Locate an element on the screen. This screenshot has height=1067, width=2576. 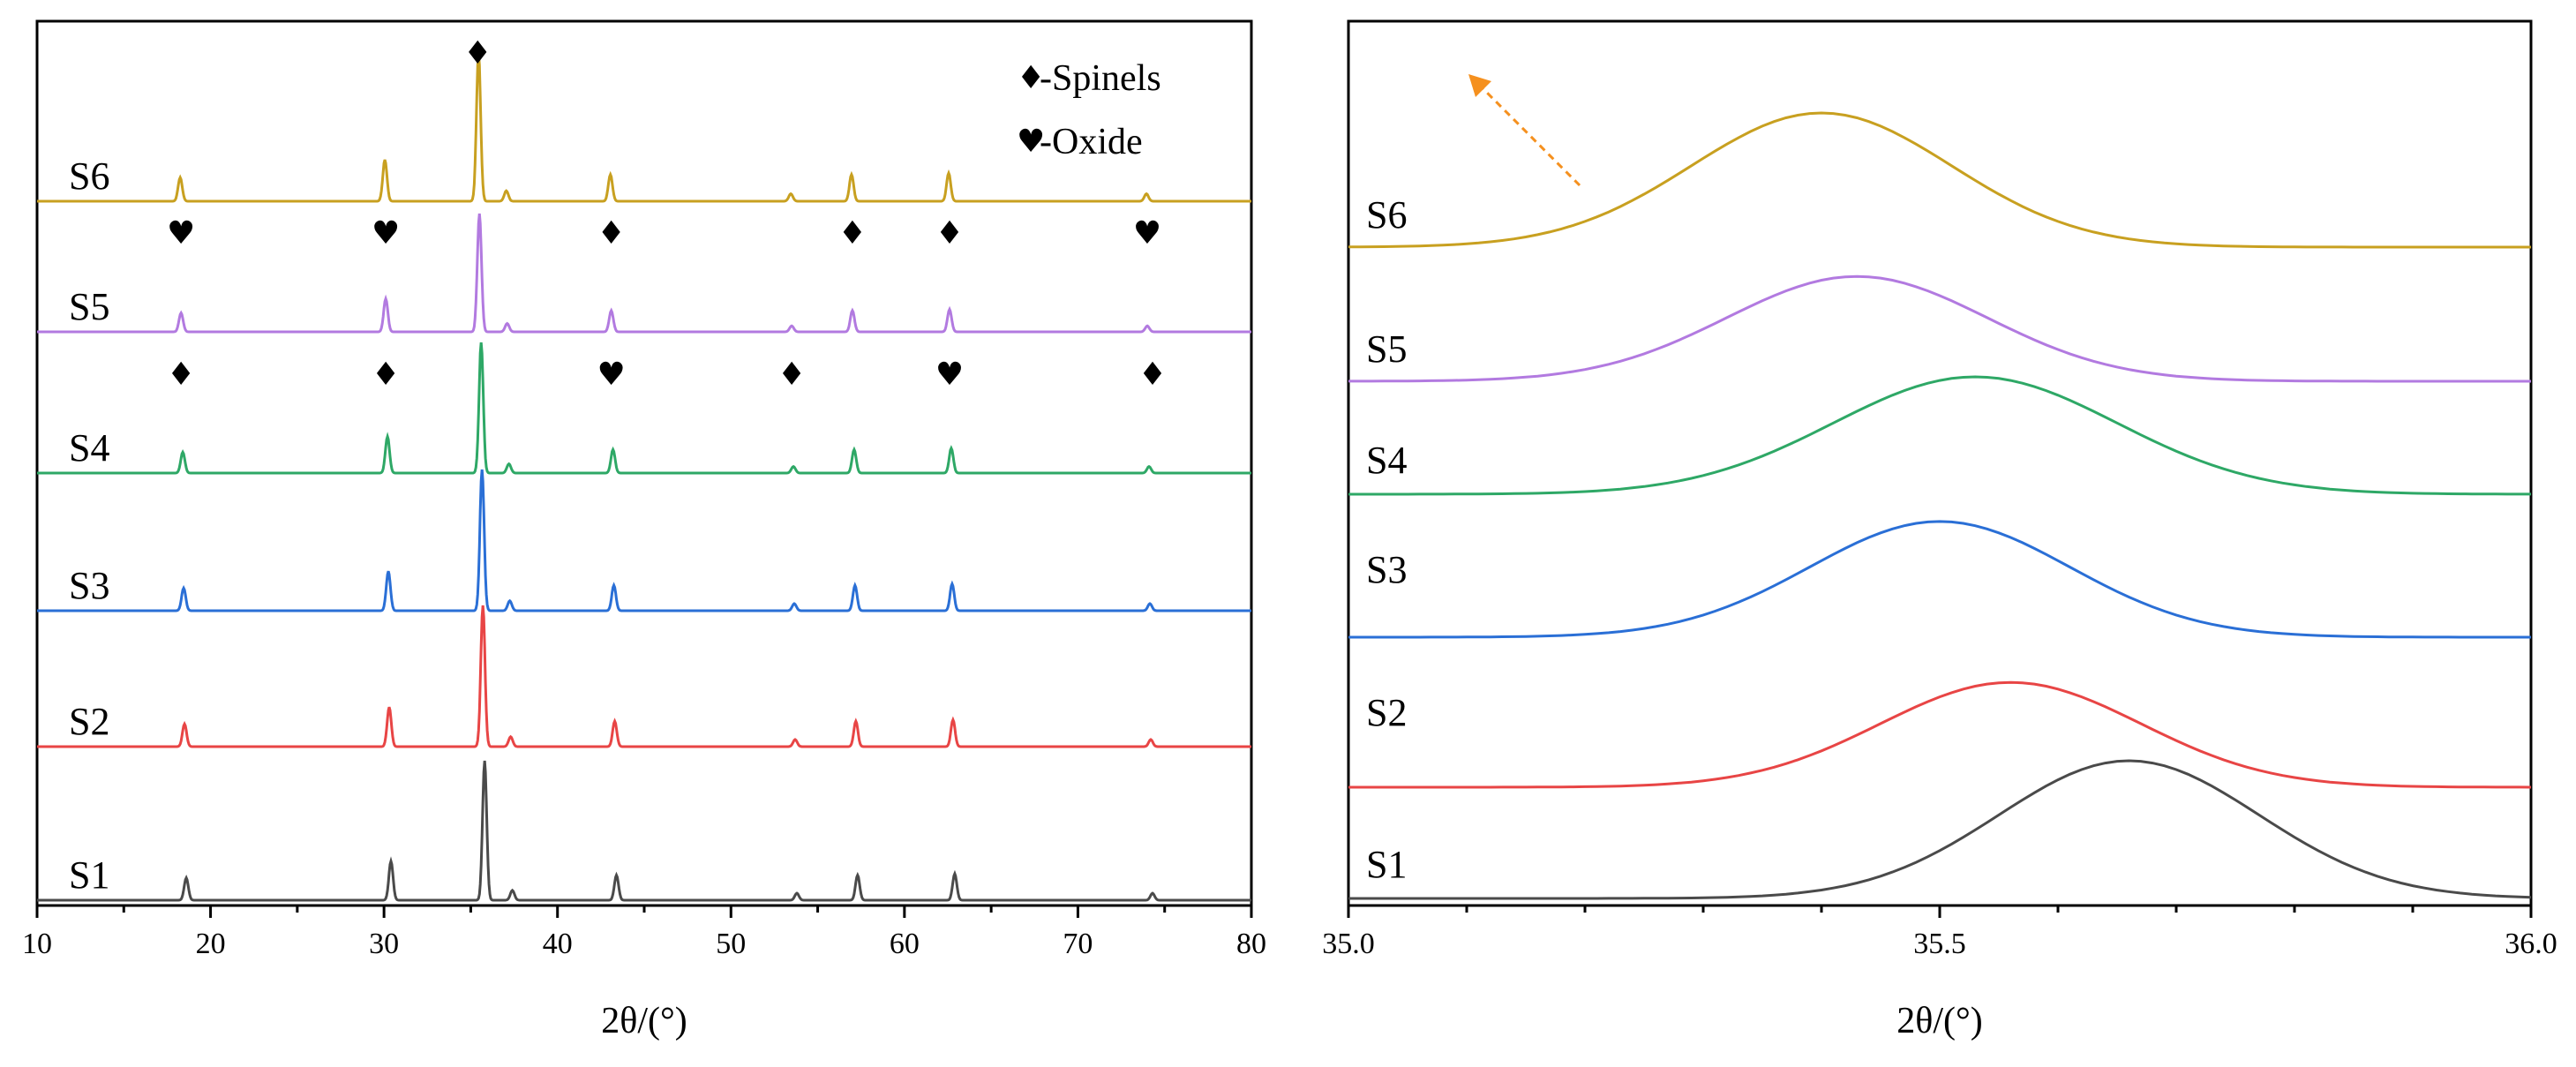
right-x-ticks: 35.0 35.5 36.0 is located at coordinates (1939, 933).